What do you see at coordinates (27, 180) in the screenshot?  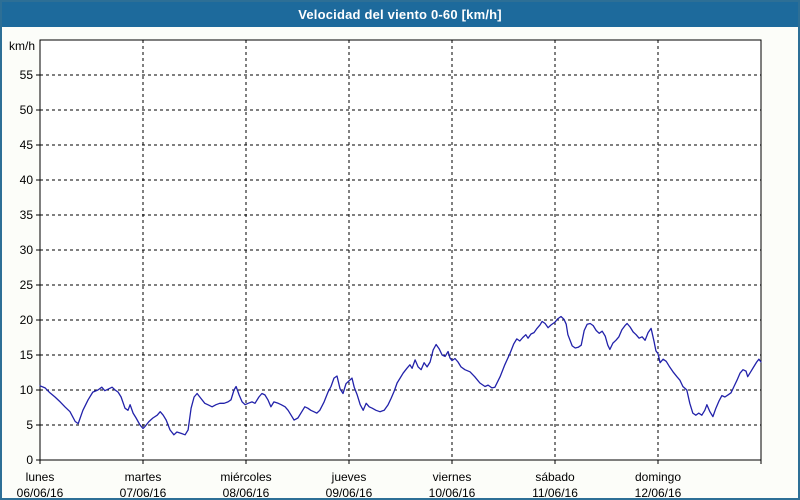 I see `y-tick-label: 40` at bounding box center [27, 180].